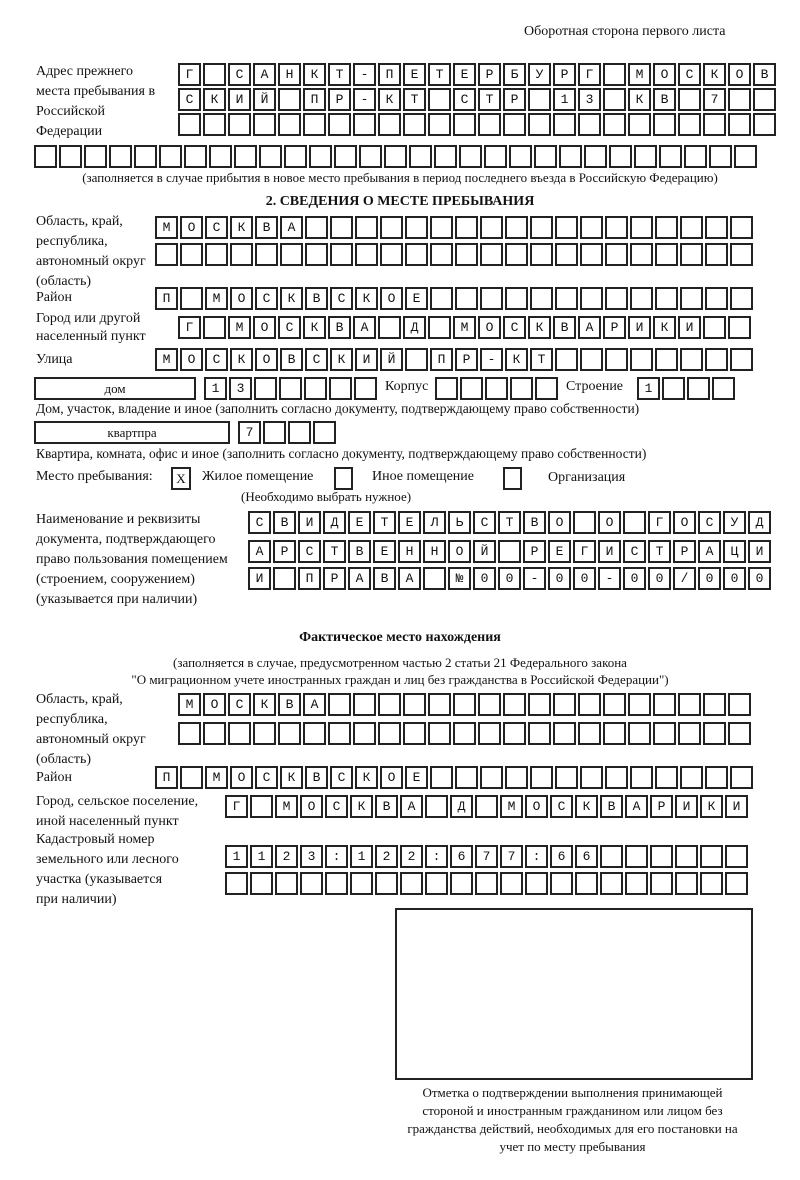 Image resolution: width=800 pixels, height=1180 pixels. Describe the element at coordinates (115, 388) in the screenshot. I see `house-type-field: дом` at that location.